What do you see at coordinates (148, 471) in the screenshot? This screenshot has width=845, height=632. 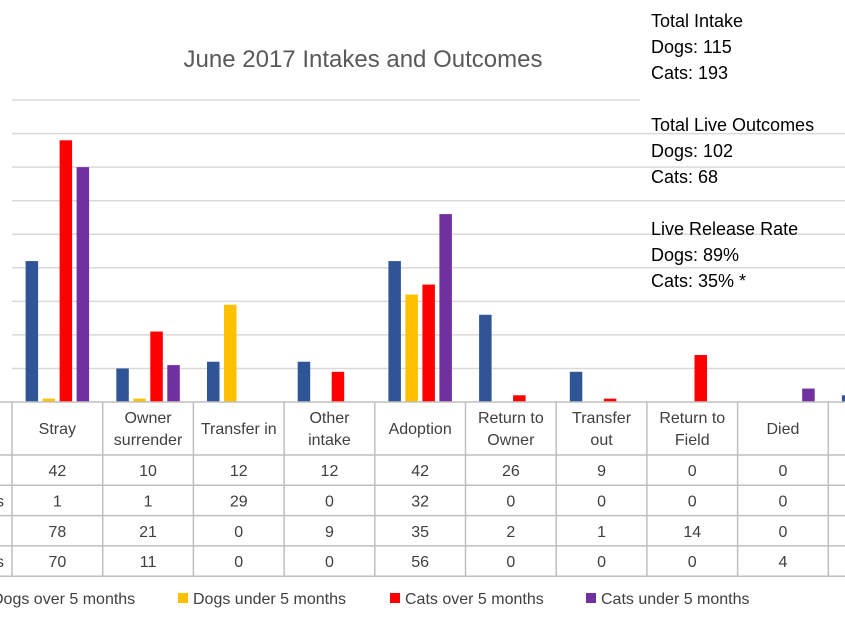 I see `table-cell: 10` at bounding box center [148, 471].